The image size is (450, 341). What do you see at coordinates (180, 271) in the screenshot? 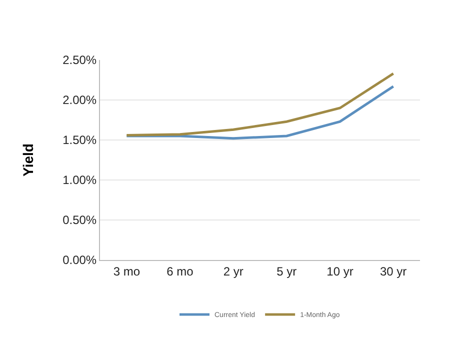
I see `x-tick-label: 6 mo` at bounding box center [180, 271].